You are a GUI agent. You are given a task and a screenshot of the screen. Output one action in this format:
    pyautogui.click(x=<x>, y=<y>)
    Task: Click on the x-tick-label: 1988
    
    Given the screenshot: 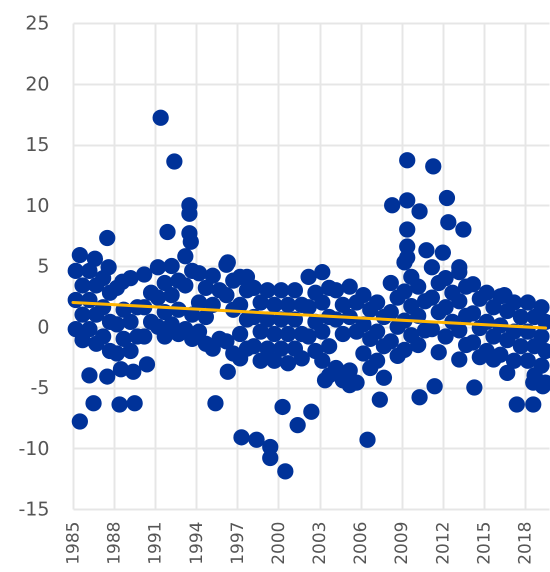 What is the action you would take?
    pyautogui.click(x=114, y=543)
    